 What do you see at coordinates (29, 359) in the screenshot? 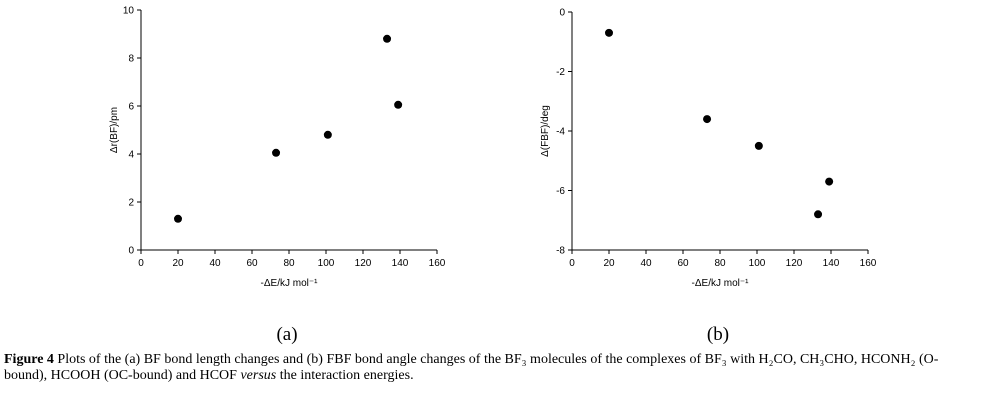
I see `caption-label: Figure 4` at bounding box center [29, 359].